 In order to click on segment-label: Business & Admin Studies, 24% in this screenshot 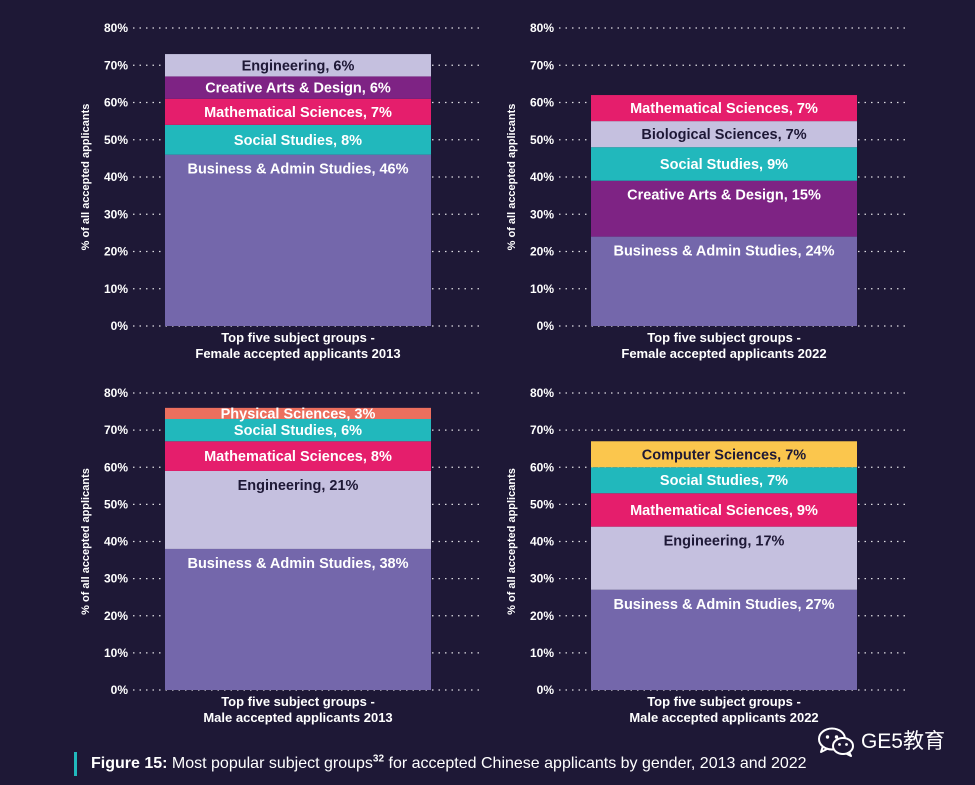, I will do `click(723, 252)`.